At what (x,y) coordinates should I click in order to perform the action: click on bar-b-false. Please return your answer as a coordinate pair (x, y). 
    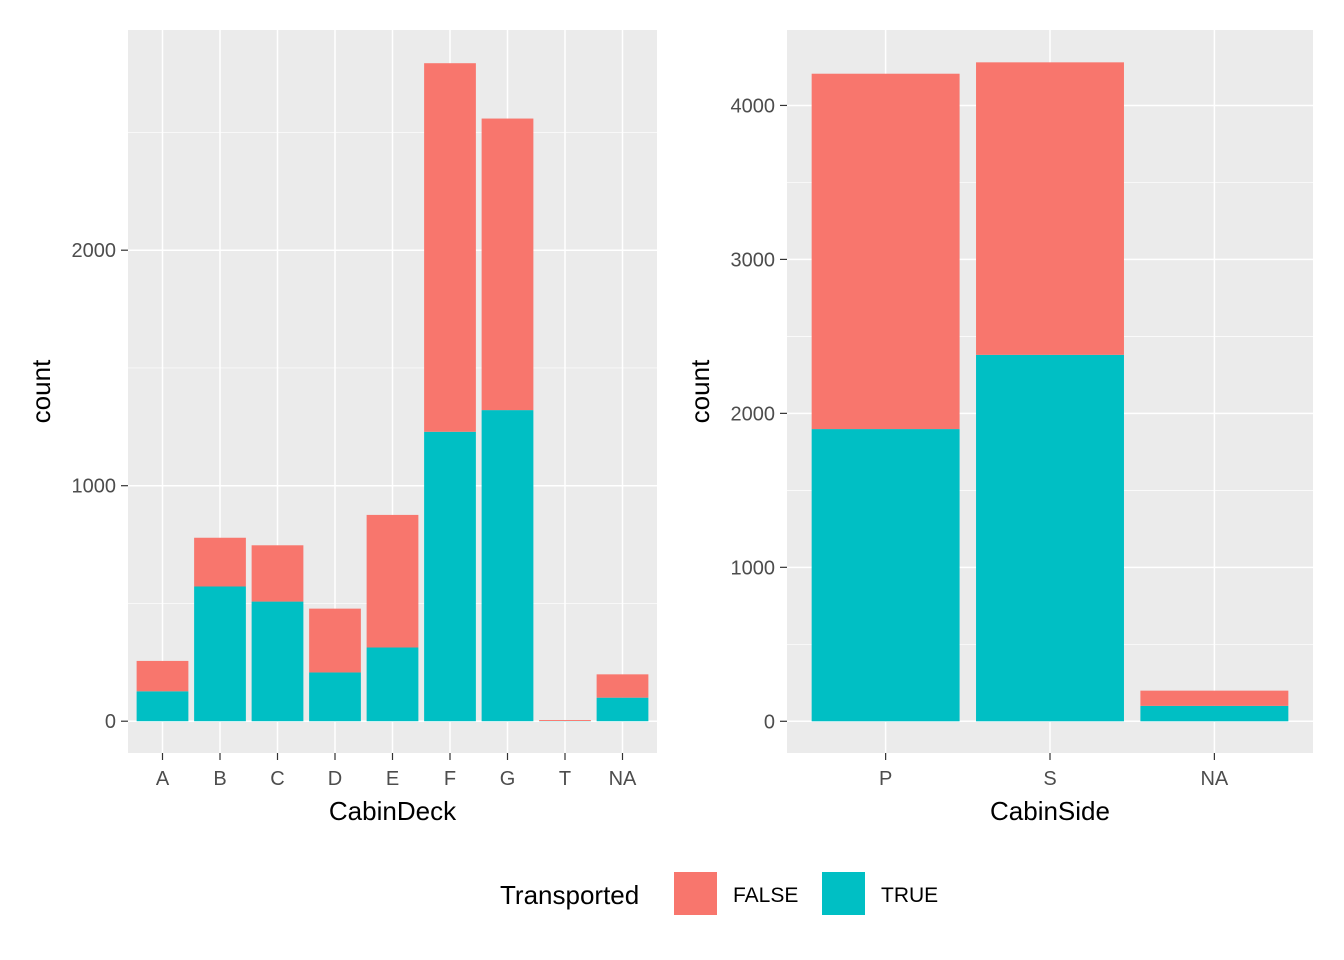
    Looking at the image, I should click on (220, 562).